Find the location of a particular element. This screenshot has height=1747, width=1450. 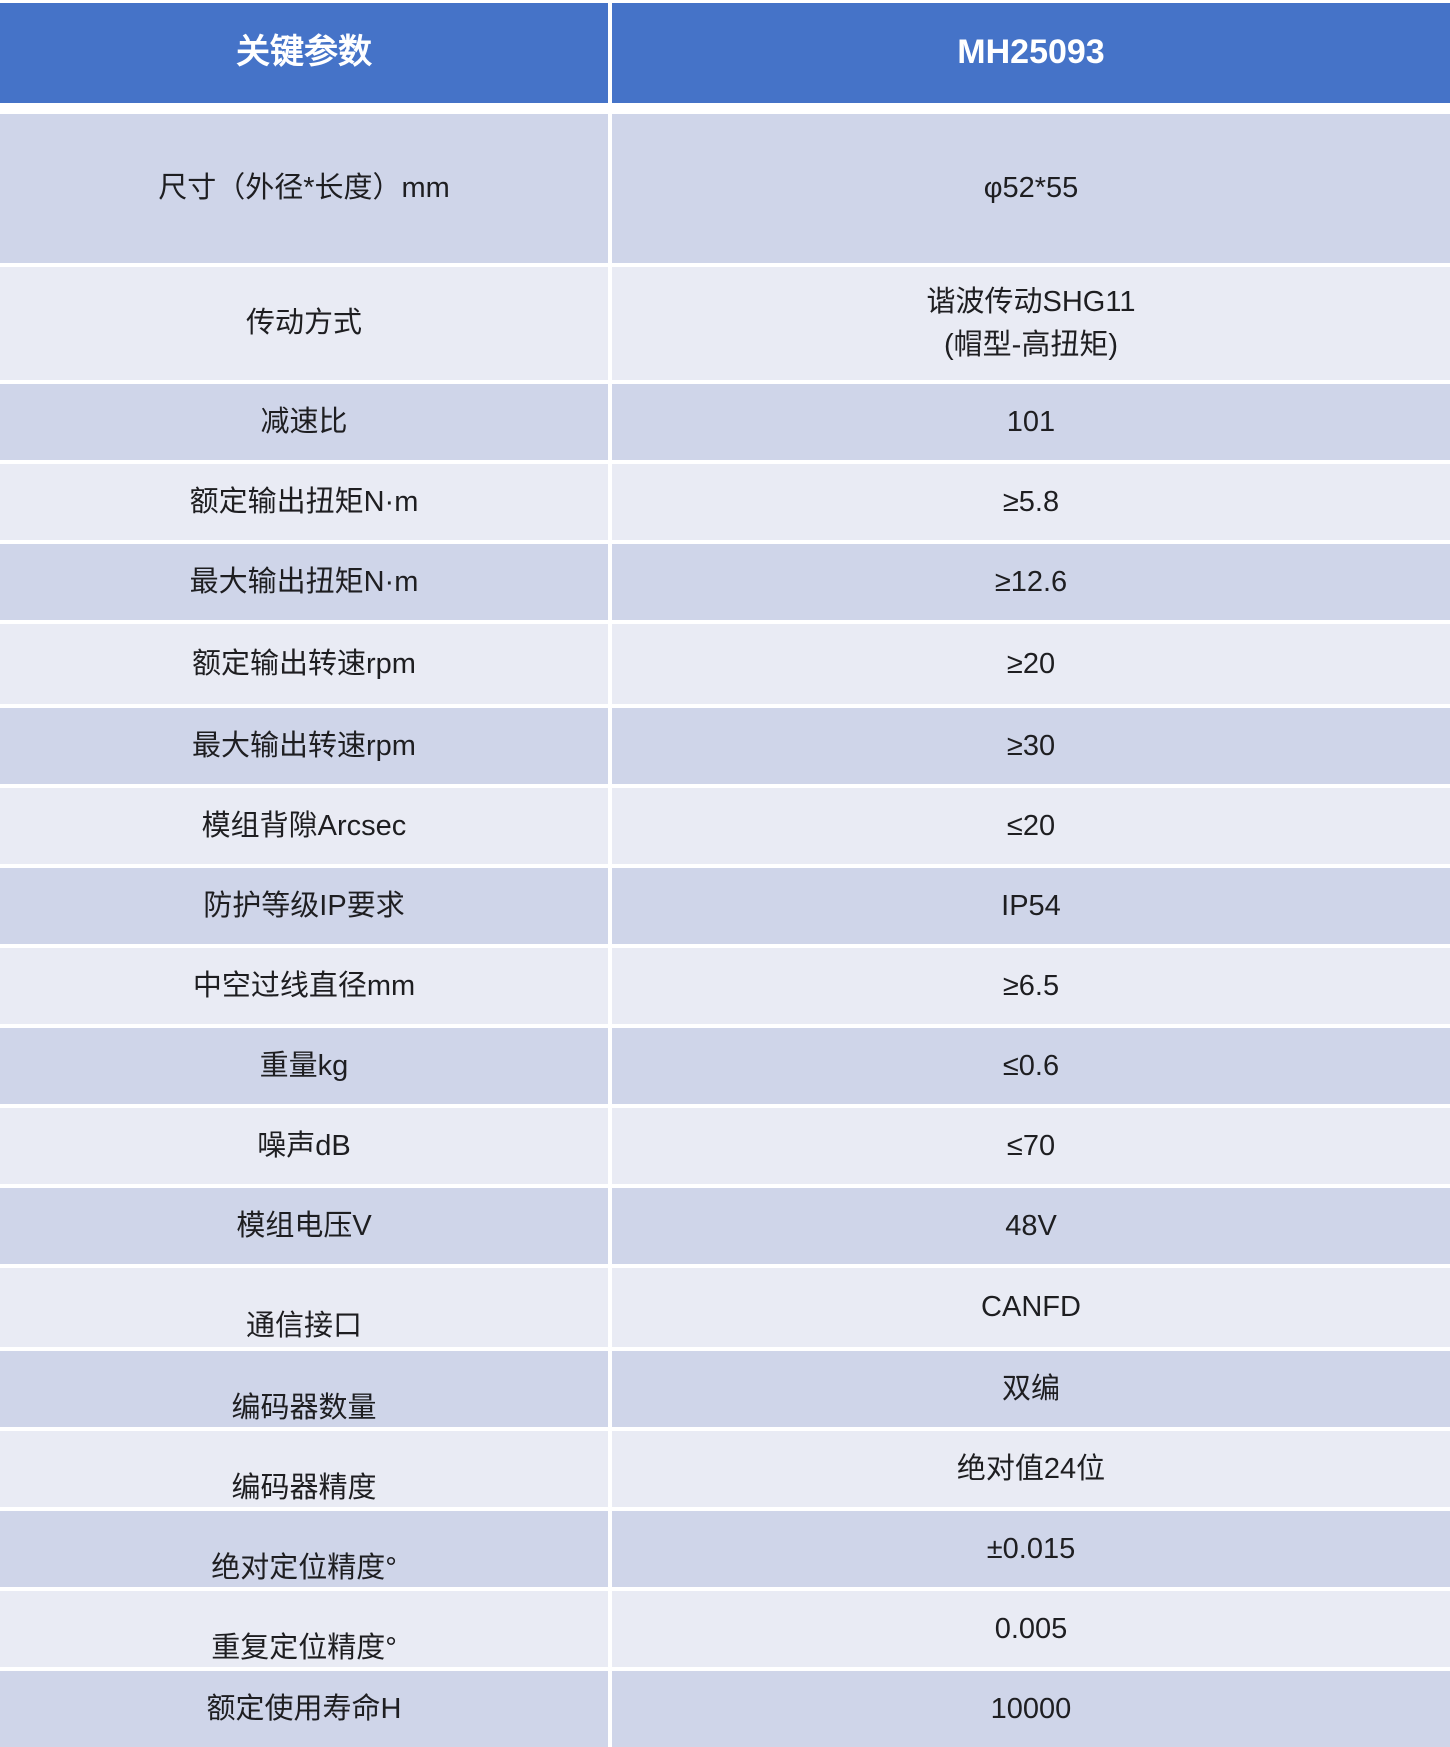

table-row: 中空过线直径mm ≥6.5 is located at coordinates (725, 986).